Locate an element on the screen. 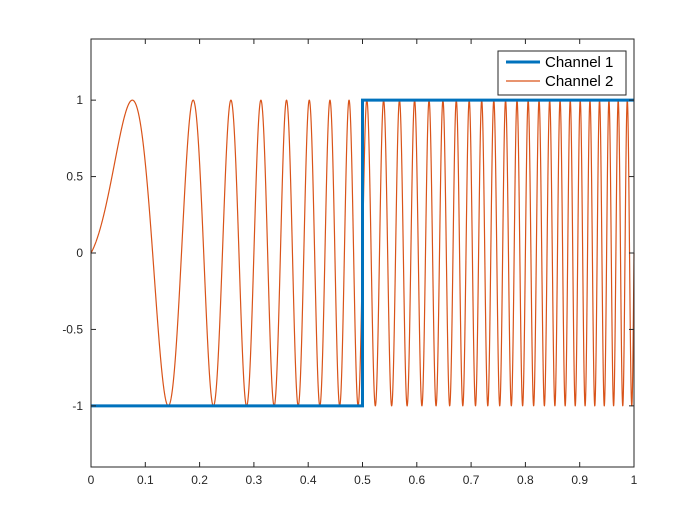 This screenshot has height=530, width=700. x-tick-label: 0.2 is located at coordinates (199, 480).